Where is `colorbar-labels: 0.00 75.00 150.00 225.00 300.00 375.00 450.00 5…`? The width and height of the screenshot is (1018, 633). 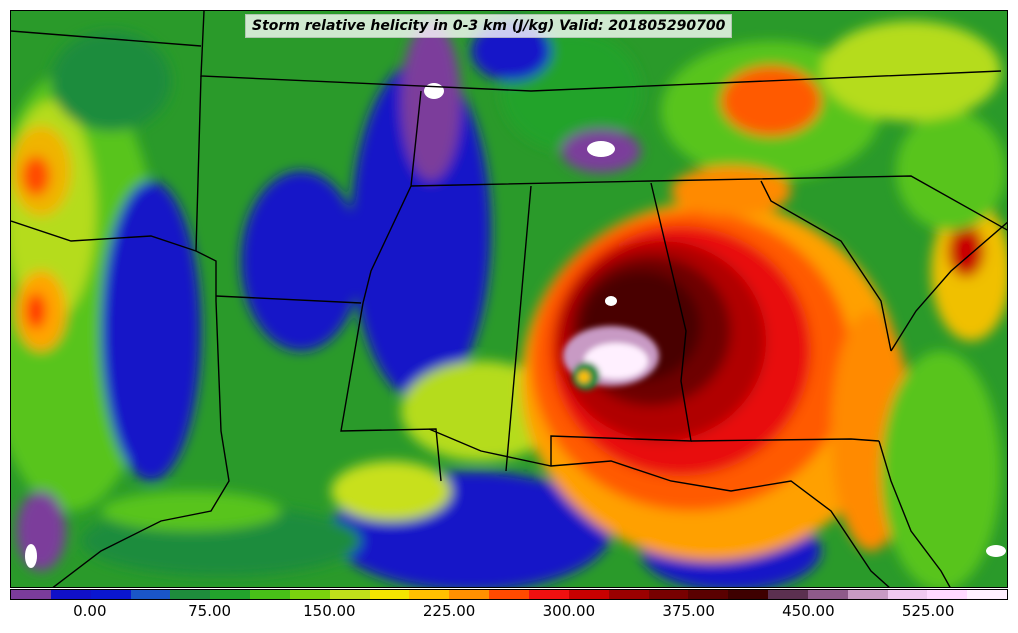
colorbar-labels: 0.00 75.00 150.00 225.00 300.00 375.00 450.00 5… is located at coordinates (509, 613).